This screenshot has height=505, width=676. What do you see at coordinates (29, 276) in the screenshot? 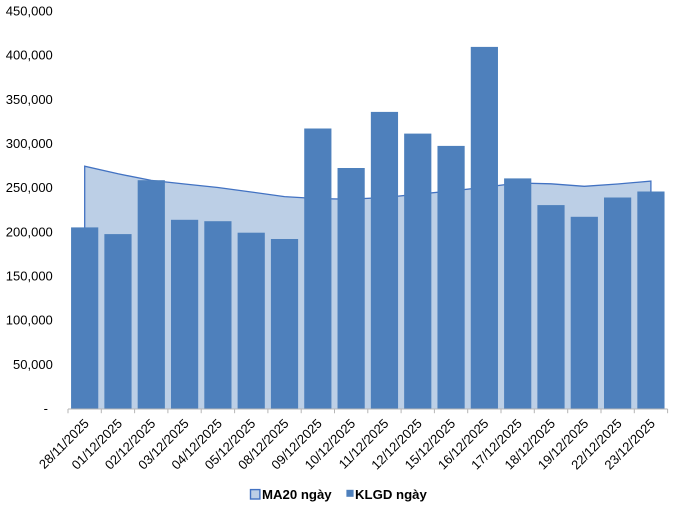
I see `svg-text: 150,000` at bounding box center [29, 276].